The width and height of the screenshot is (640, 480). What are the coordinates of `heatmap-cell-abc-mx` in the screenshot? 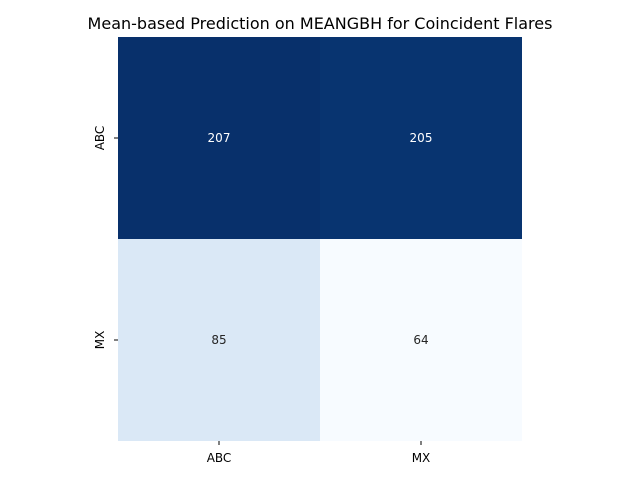 It's located at (421, 138).